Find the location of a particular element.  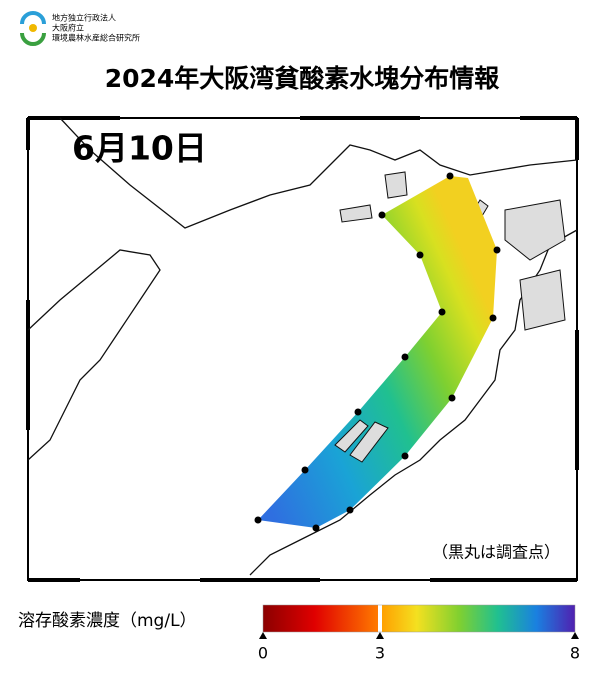

colorbar-high is located at coordinates (478, 618).